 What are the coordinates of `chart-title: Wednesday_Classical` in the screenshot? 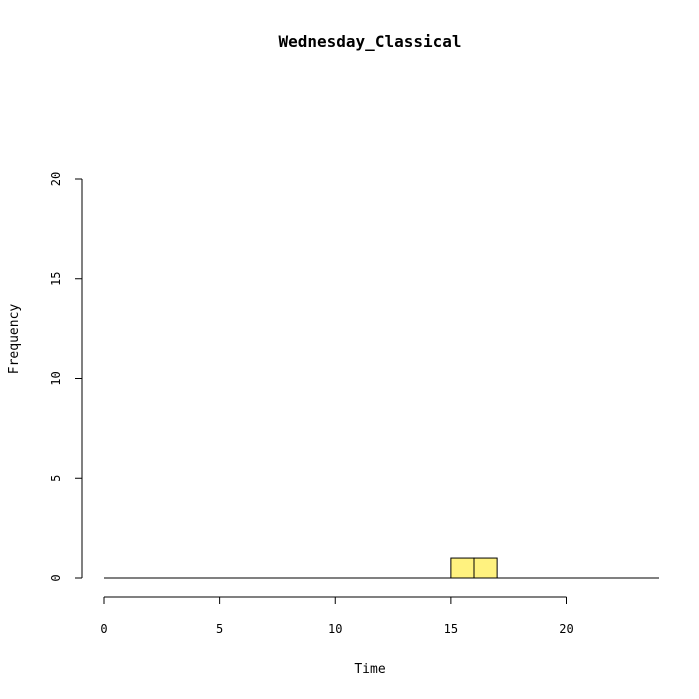 It's located at (369, 41).